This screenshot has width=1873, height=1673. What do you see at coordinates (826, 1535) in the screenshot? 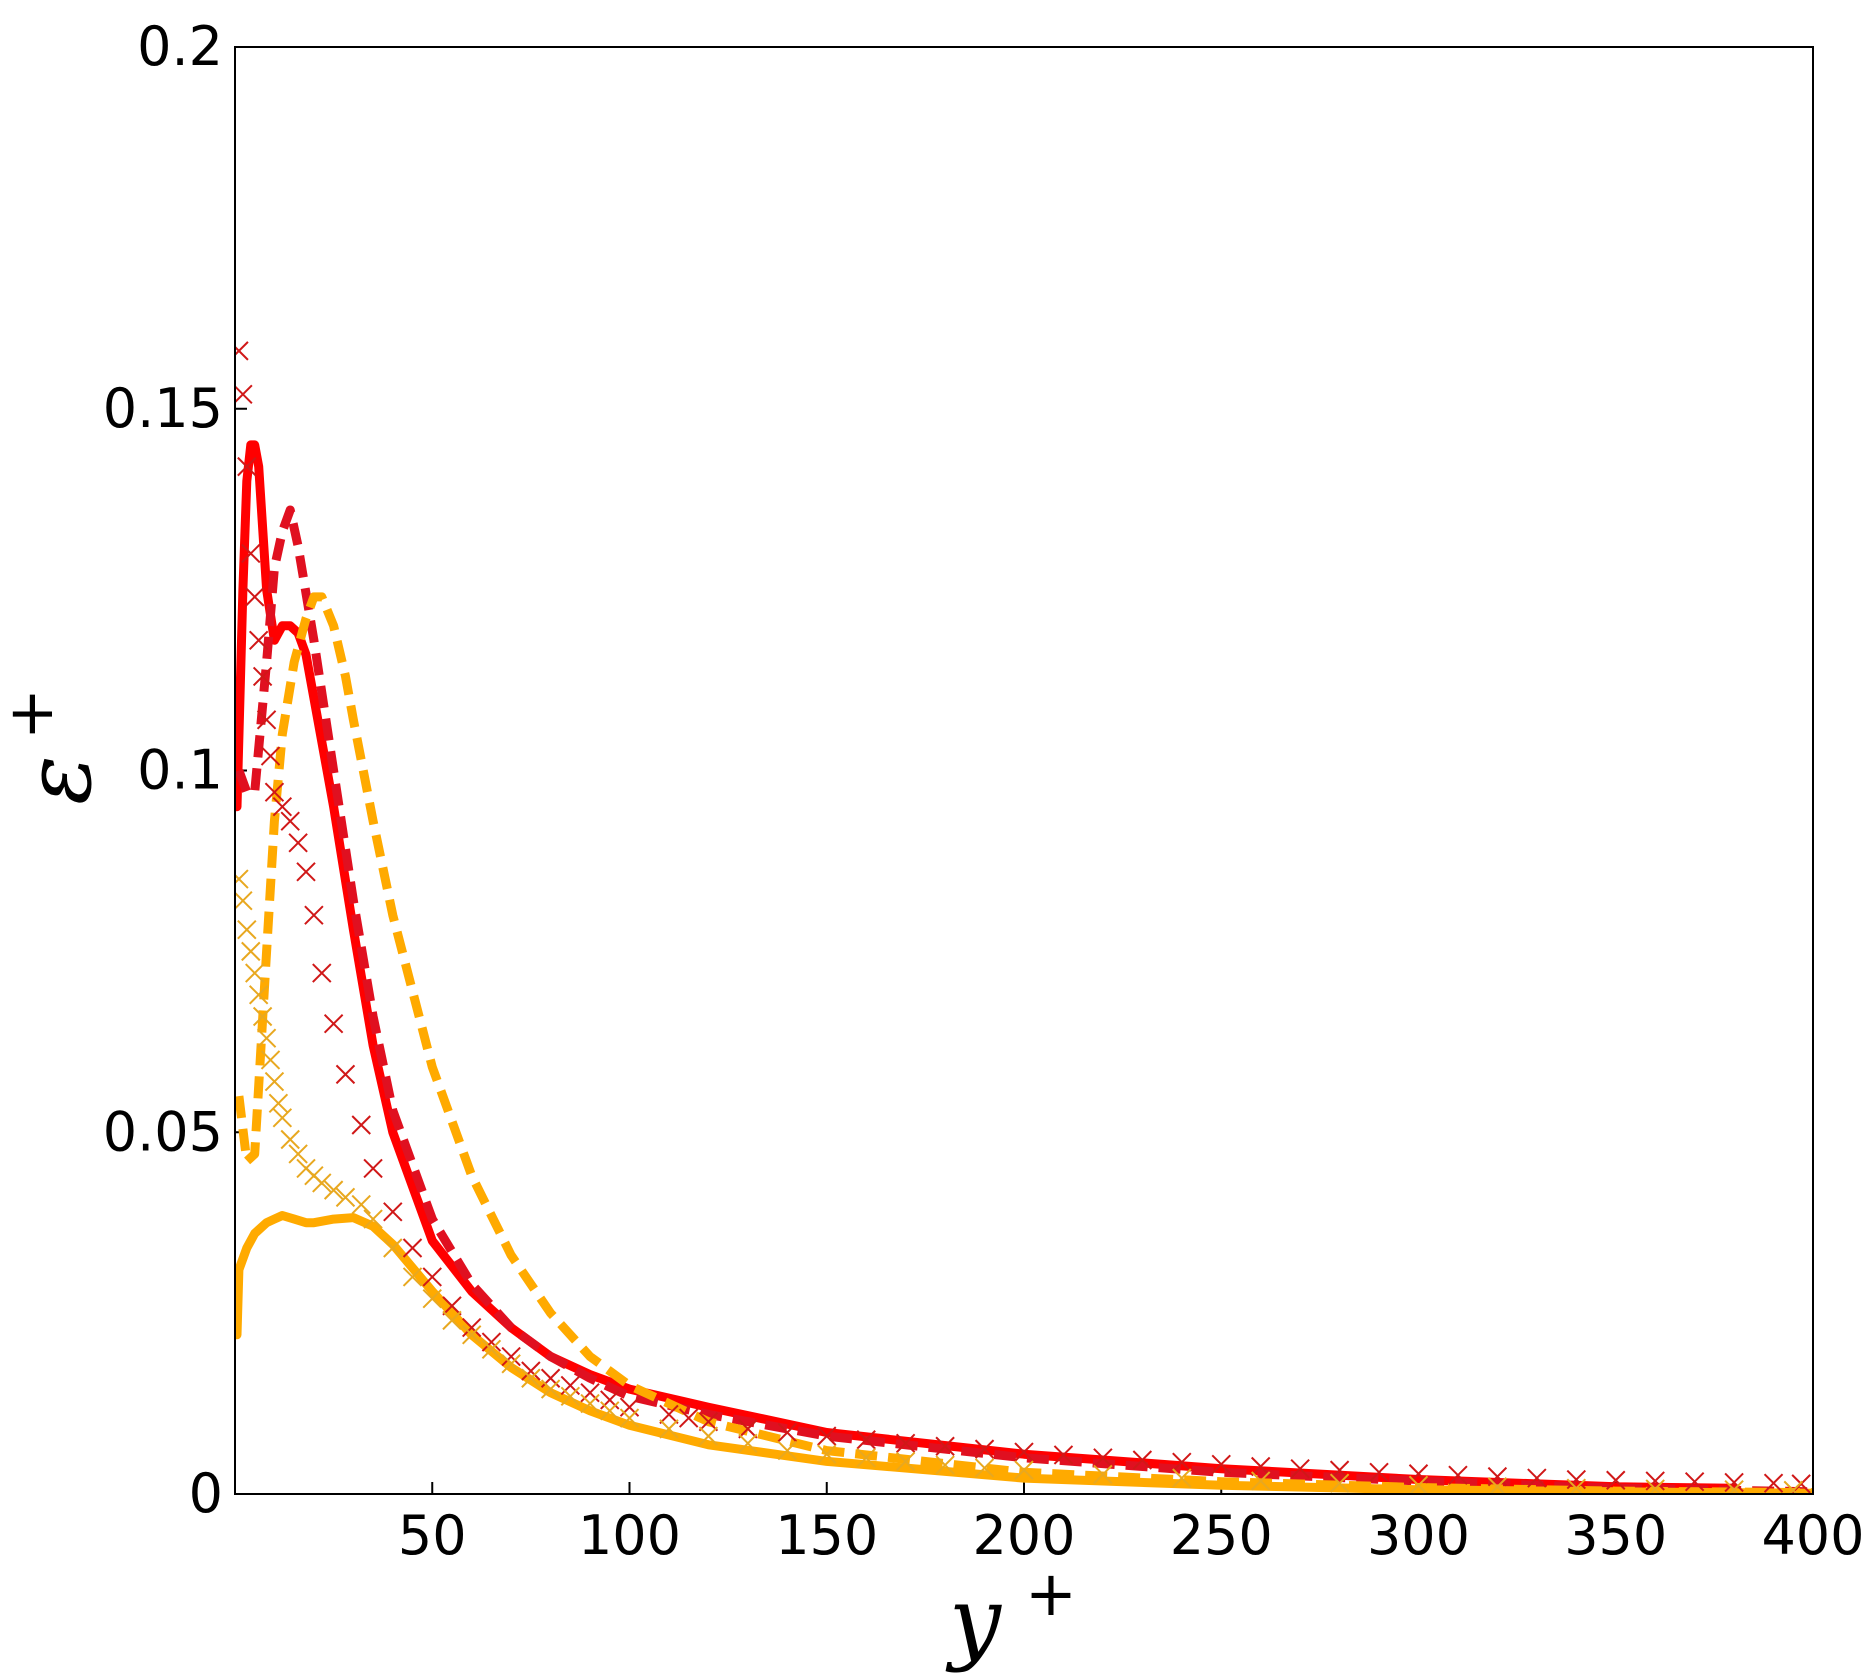
I see `x-tick-label: 150` at bounding box center [826, 1535].